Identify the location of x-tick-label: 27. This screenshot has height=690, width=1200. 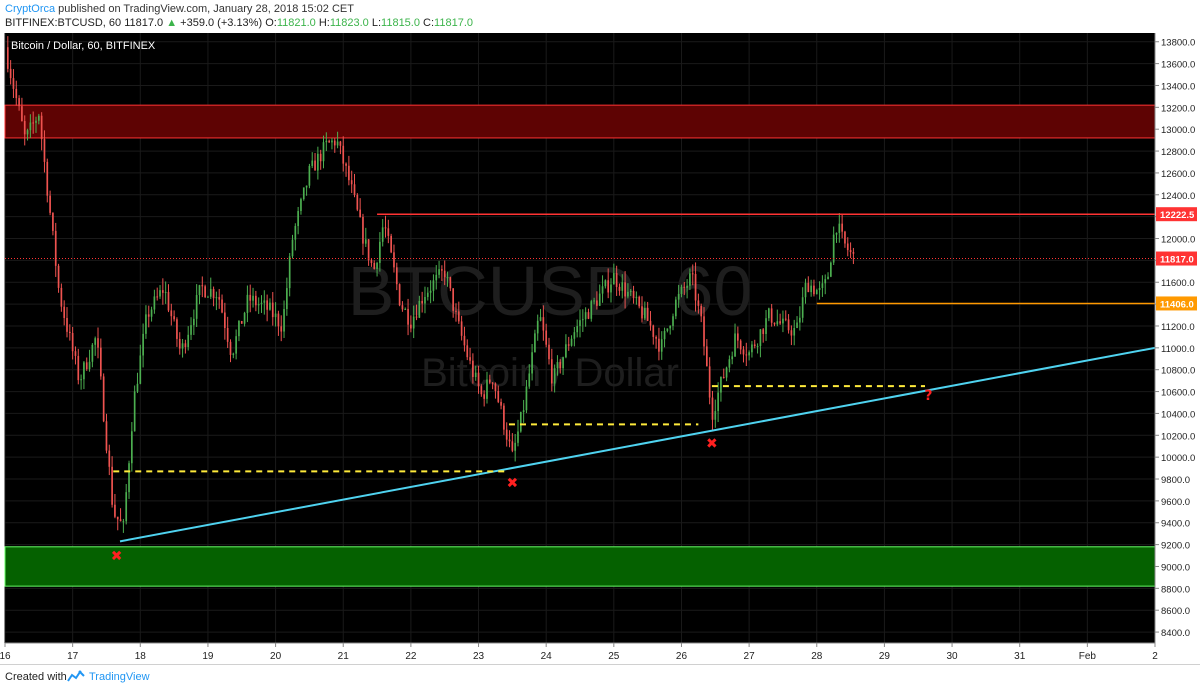
(750, 656).